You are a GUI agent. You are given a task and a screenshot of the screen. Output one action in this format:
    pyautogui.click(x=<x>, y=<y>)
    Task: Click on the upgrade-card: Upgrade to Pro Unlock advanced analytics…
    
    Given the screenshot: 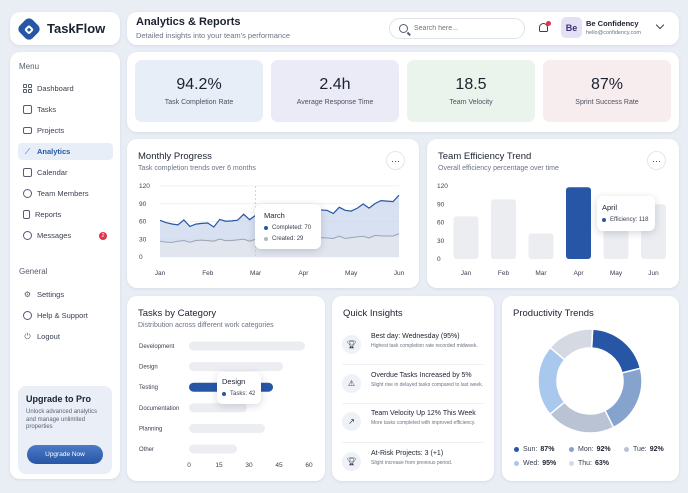 What is the action you would take?
    pyautogui.click(x=65, y=430)
    